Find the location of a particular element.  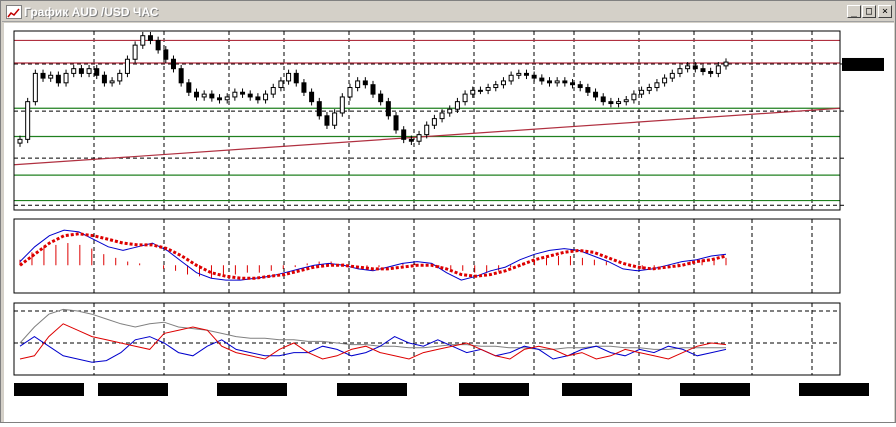

minimize-icon: _ is located at coordinates (854, 11).